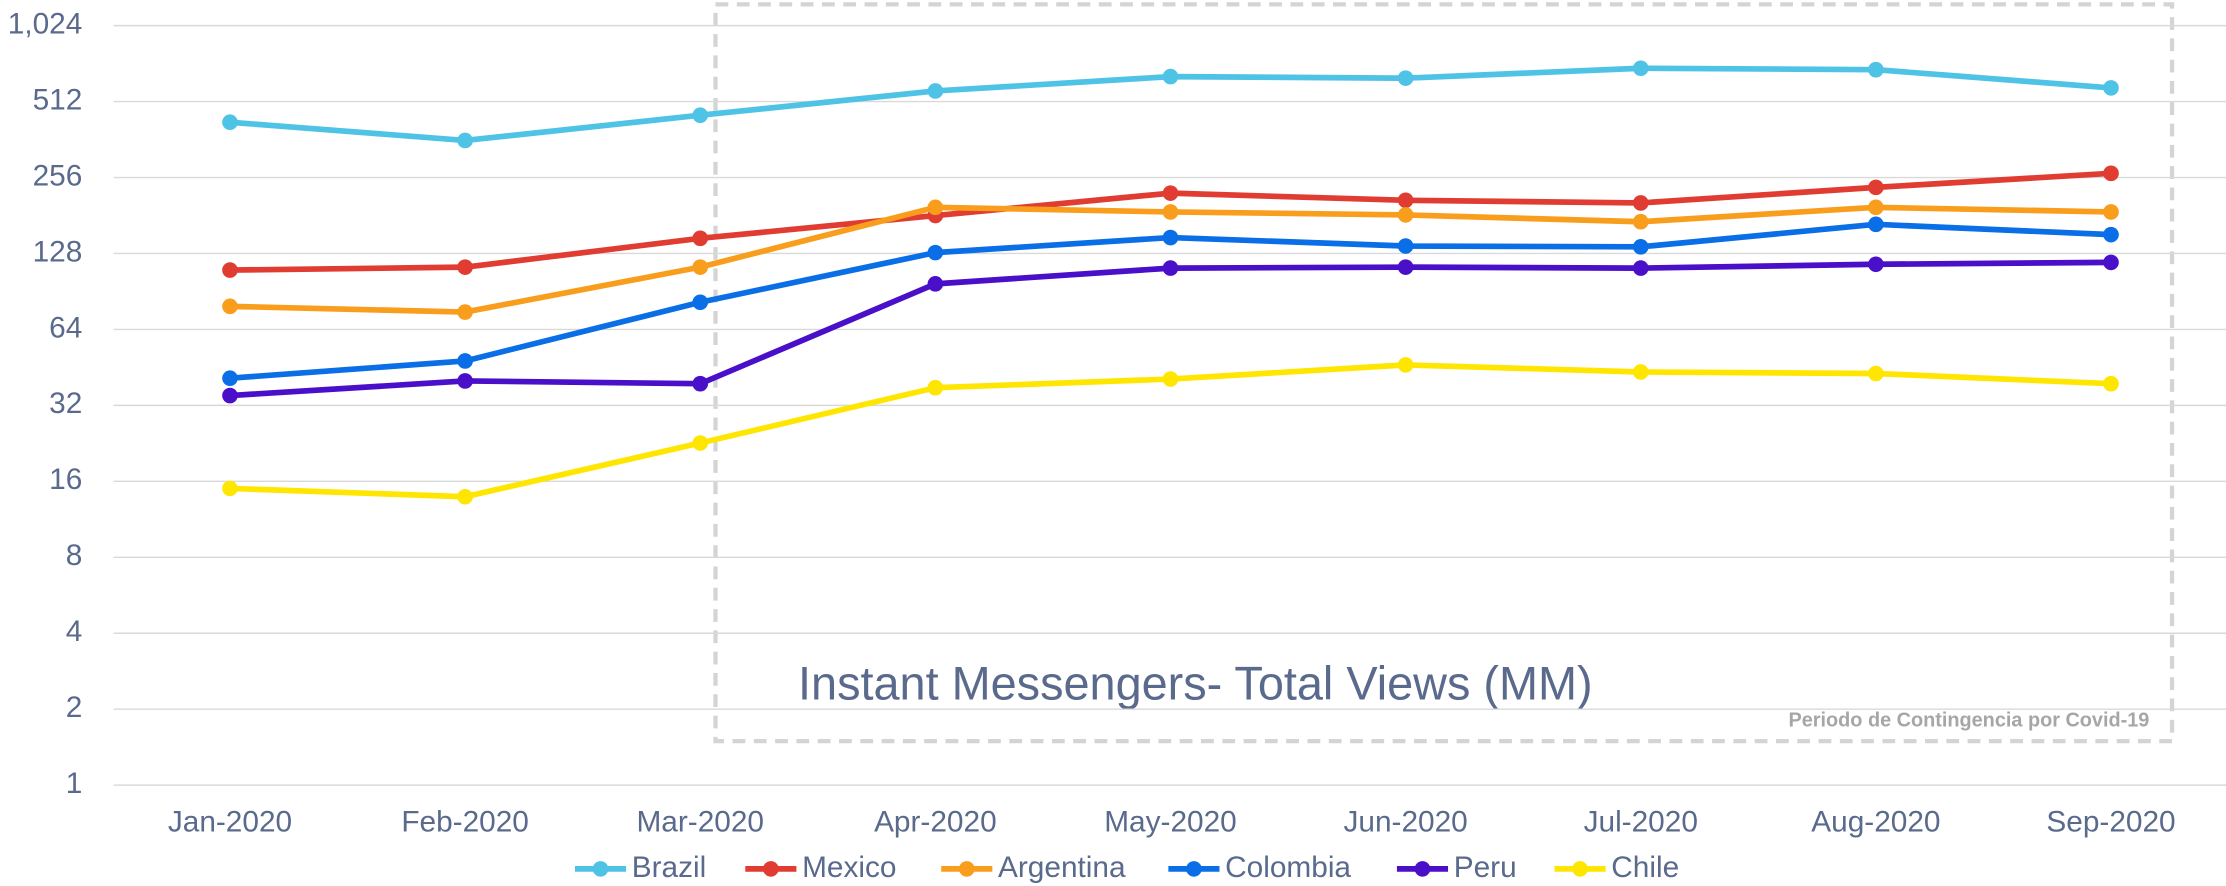 This screenshot has height=886, width=2226. Describe the element at coordinates (1875, 821) in the screenshot. I see `x-tick-label: Aug-2020` at that location.